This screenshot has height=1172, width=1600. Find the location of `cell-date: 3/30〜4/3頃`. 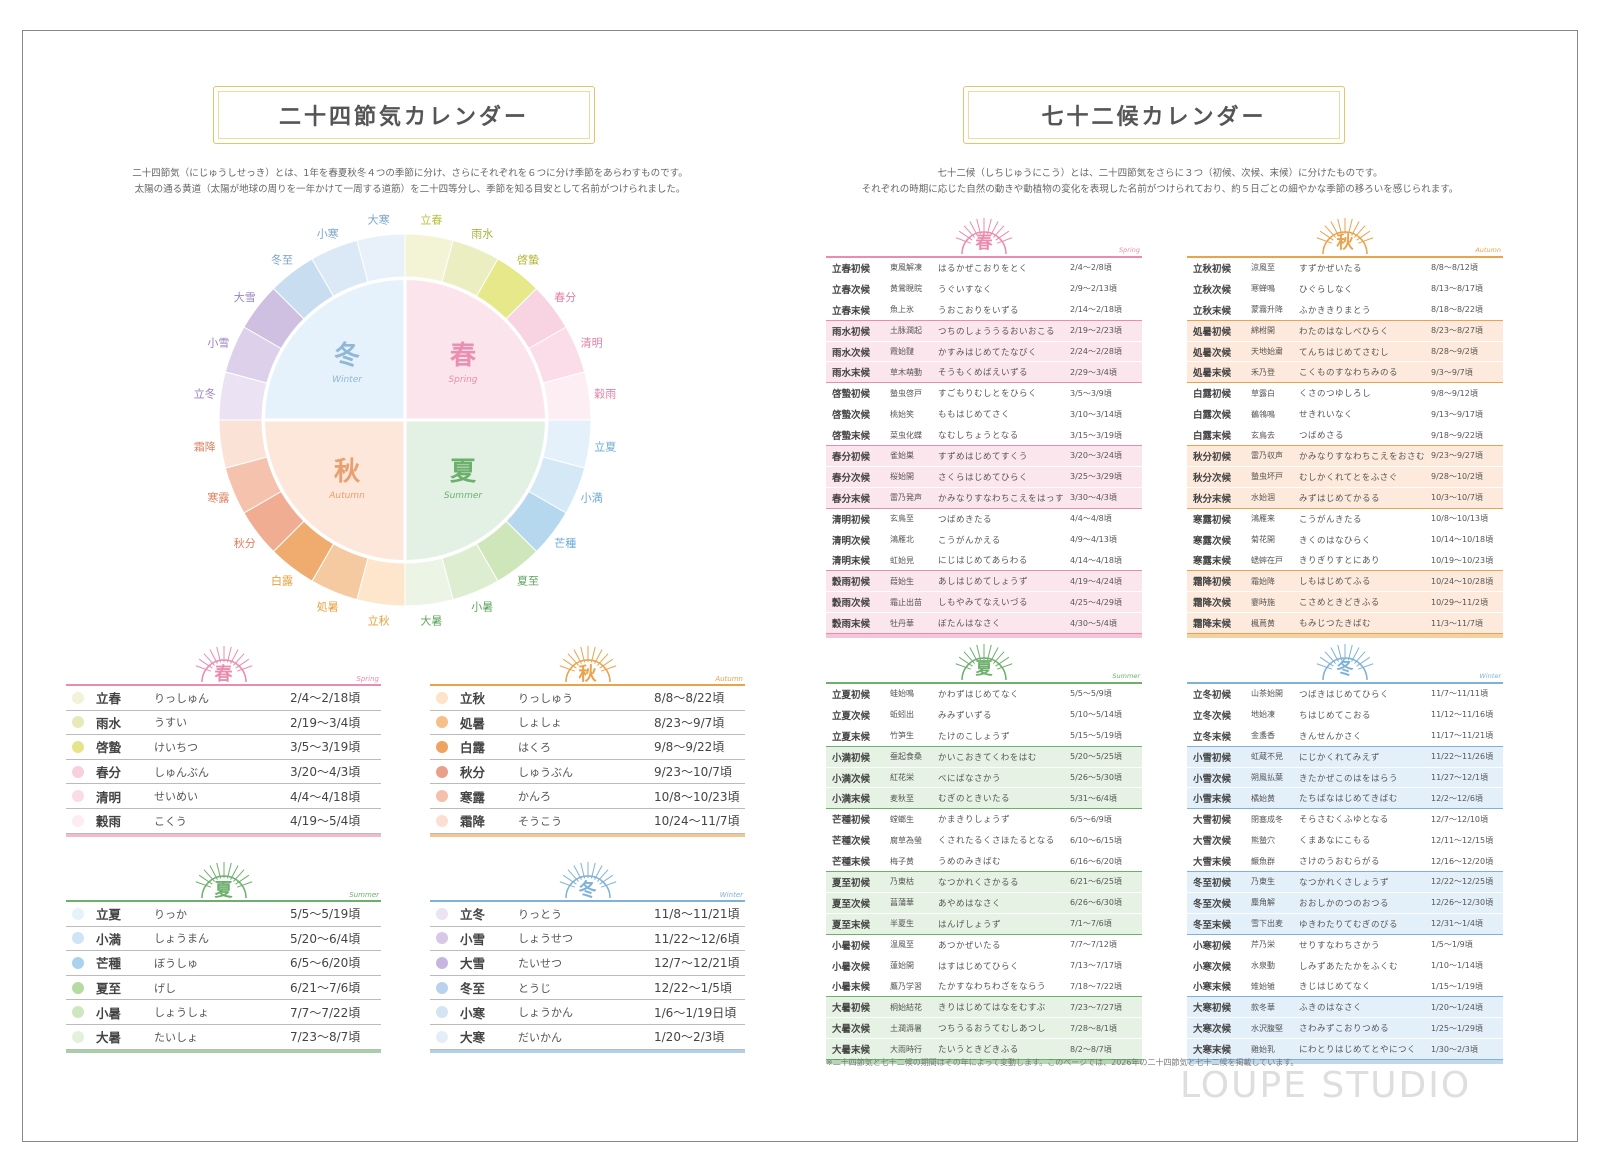

cell-date: 3/30〜4/3頃 is located at coordinates (1093, 498).